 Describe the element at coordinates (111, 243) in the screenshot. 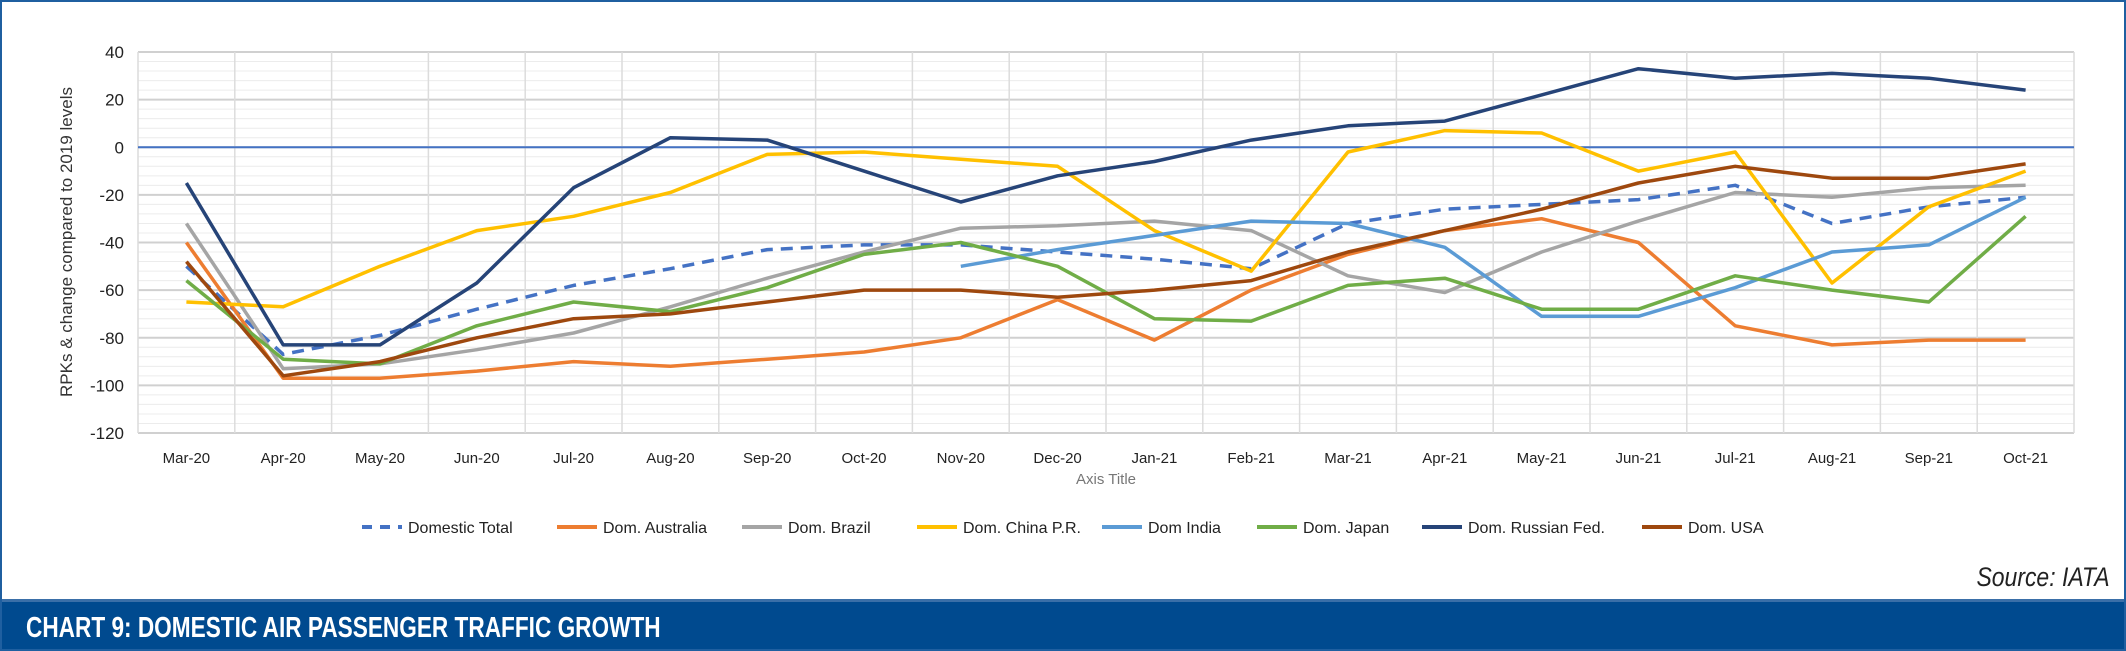

I see `y-tick-label: -40` at that location.